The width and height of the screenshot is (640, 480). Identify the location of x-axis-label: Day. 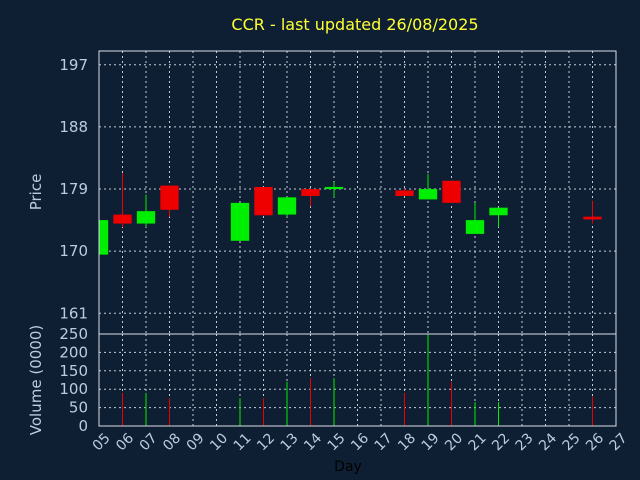
(348, 467).